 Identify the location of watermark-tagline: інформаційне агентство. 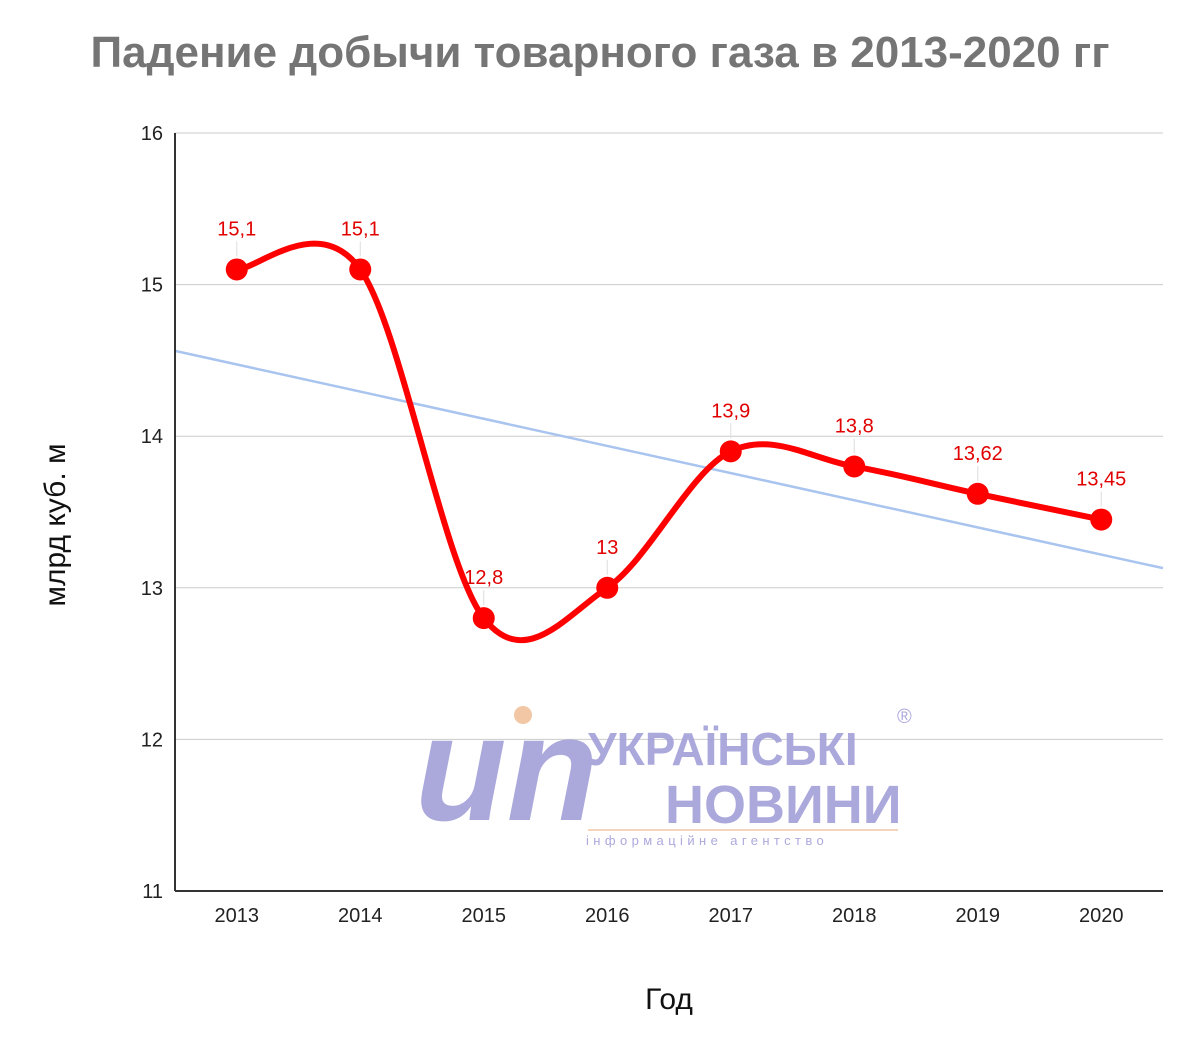
(707, 840).